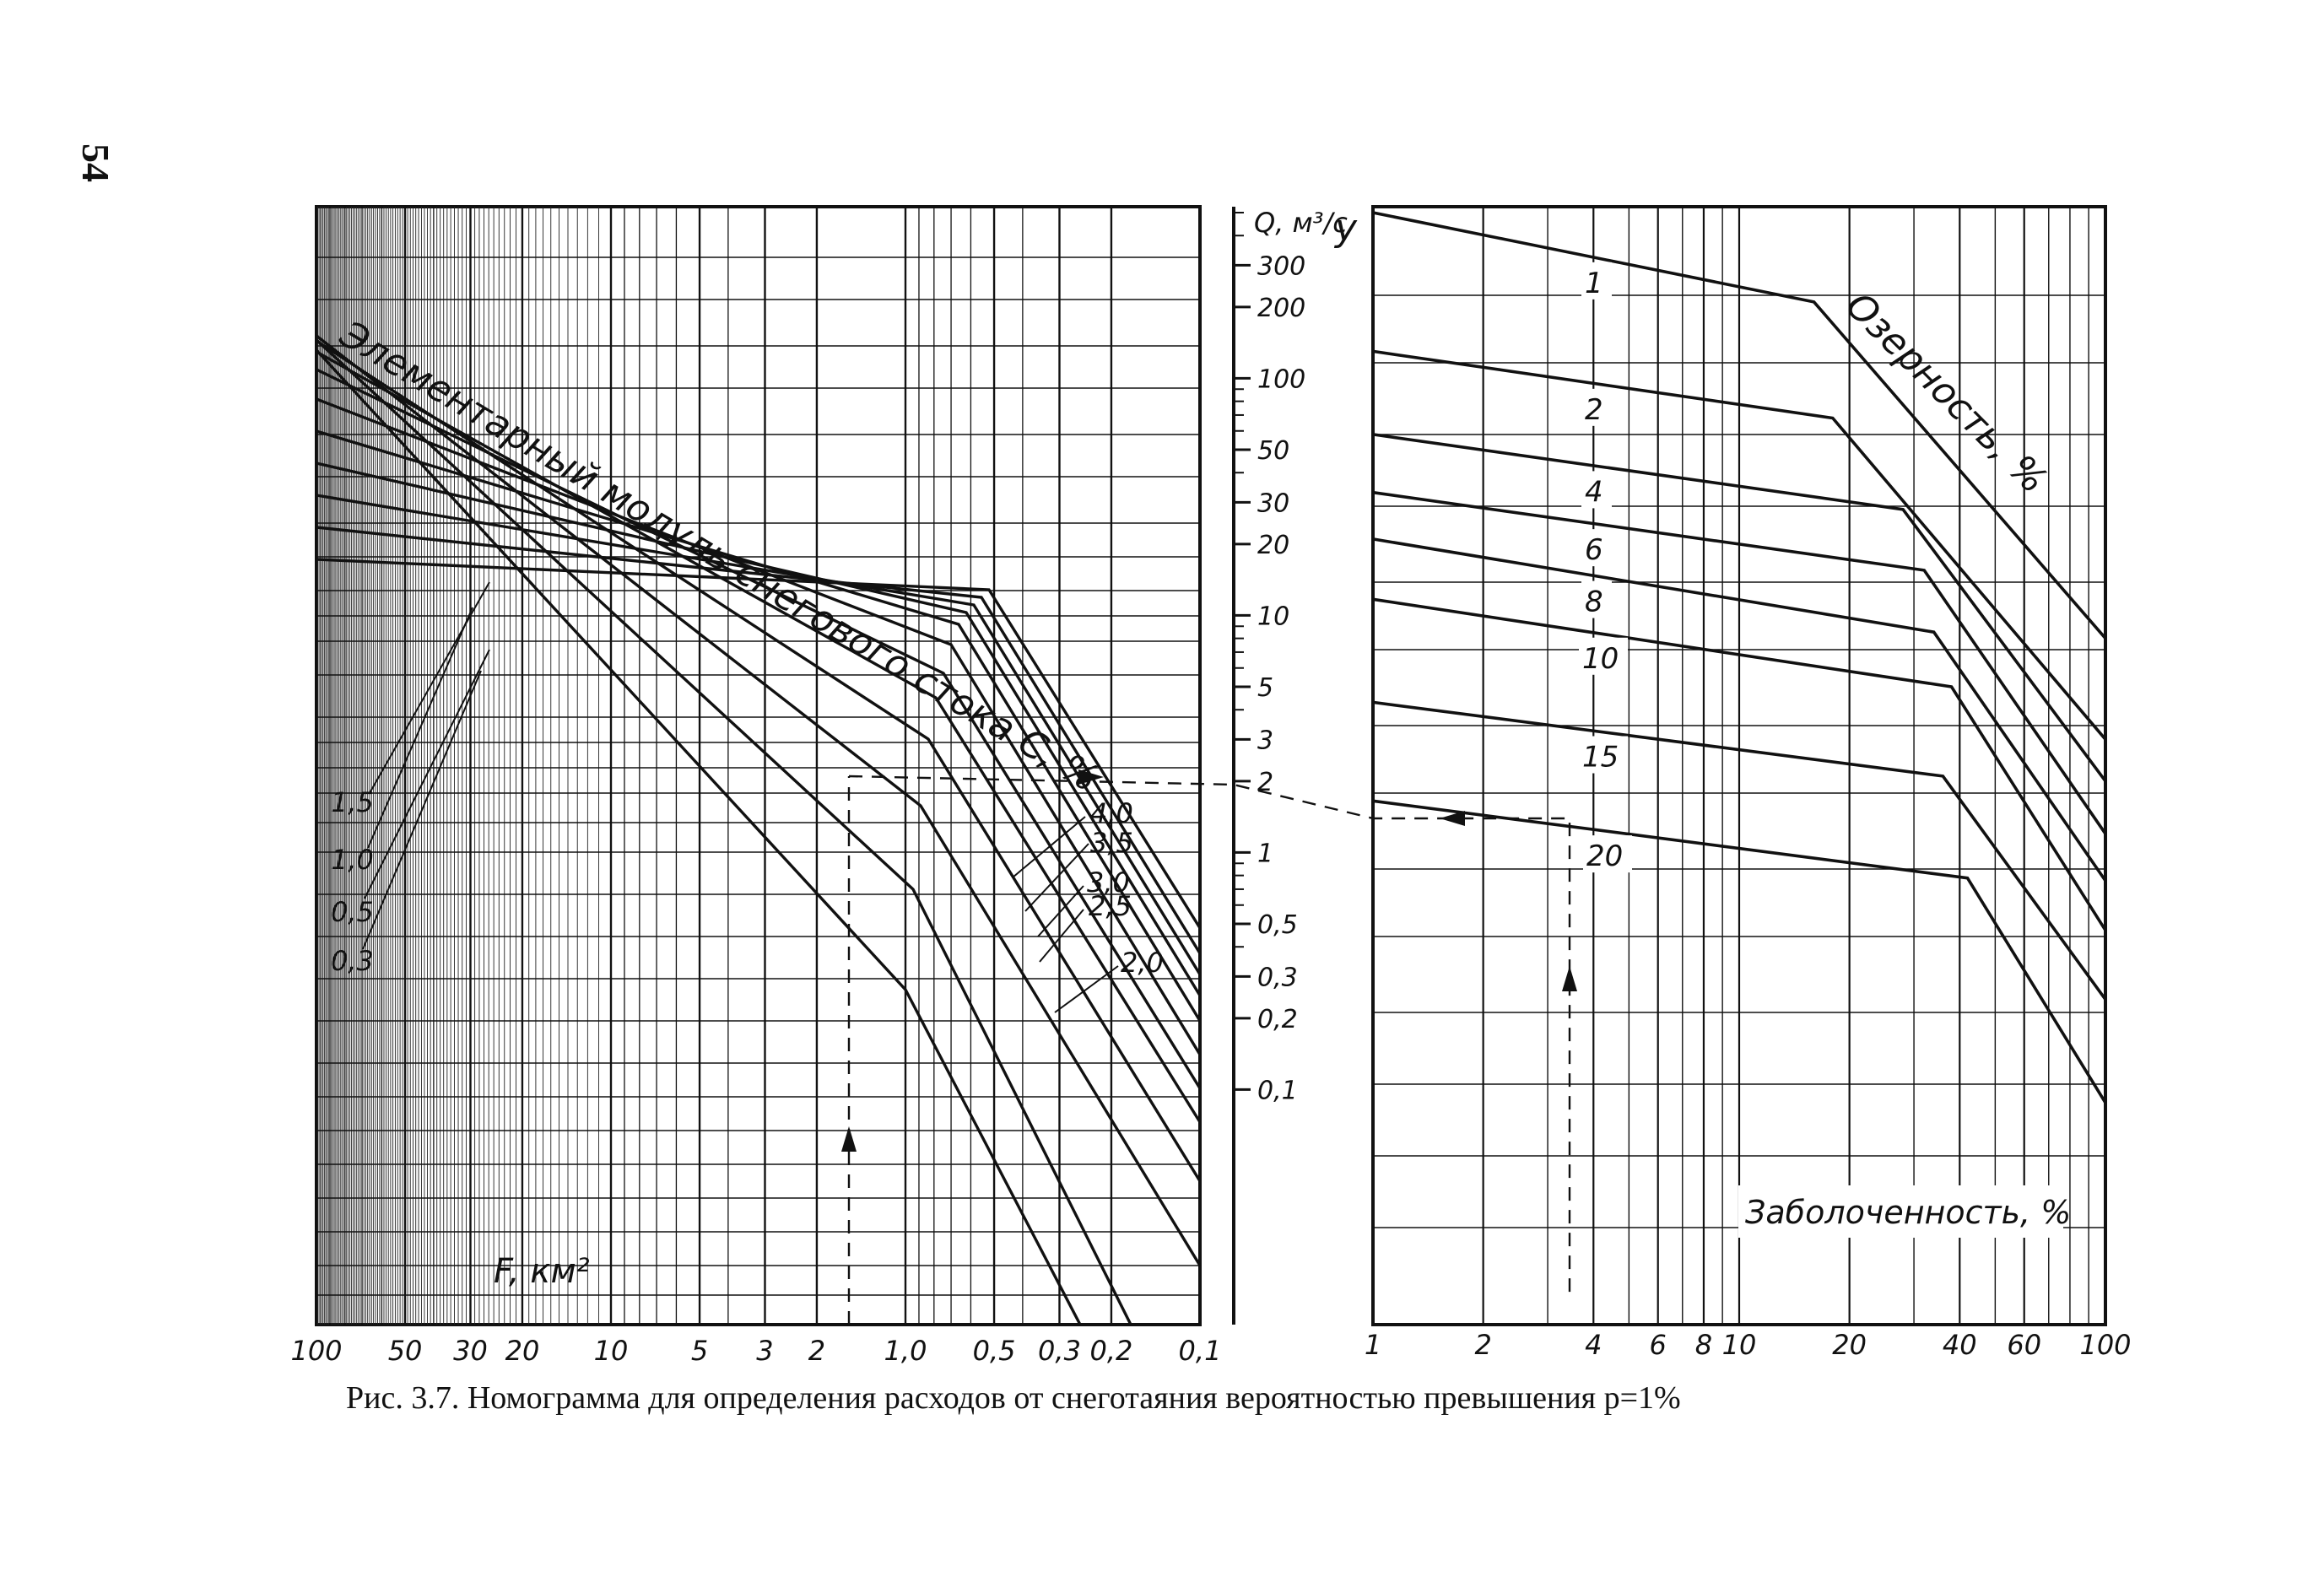  What do you see at coordinates (1373, 1345) in the screenshot?
I see `x-tick-label-swampiness: 1` at bounding box center [1373, 1345].